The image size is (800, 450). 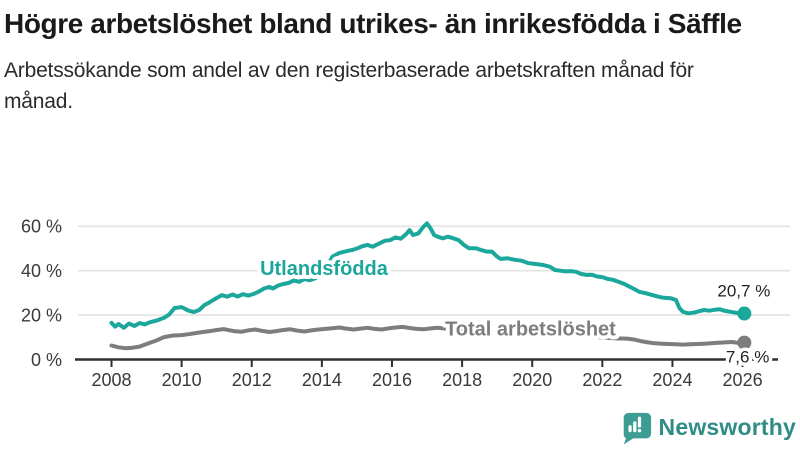 What do you see at coordinates (634, 427) in the screenshot?
I see `bar-medium` at bounding box center [634, 427].